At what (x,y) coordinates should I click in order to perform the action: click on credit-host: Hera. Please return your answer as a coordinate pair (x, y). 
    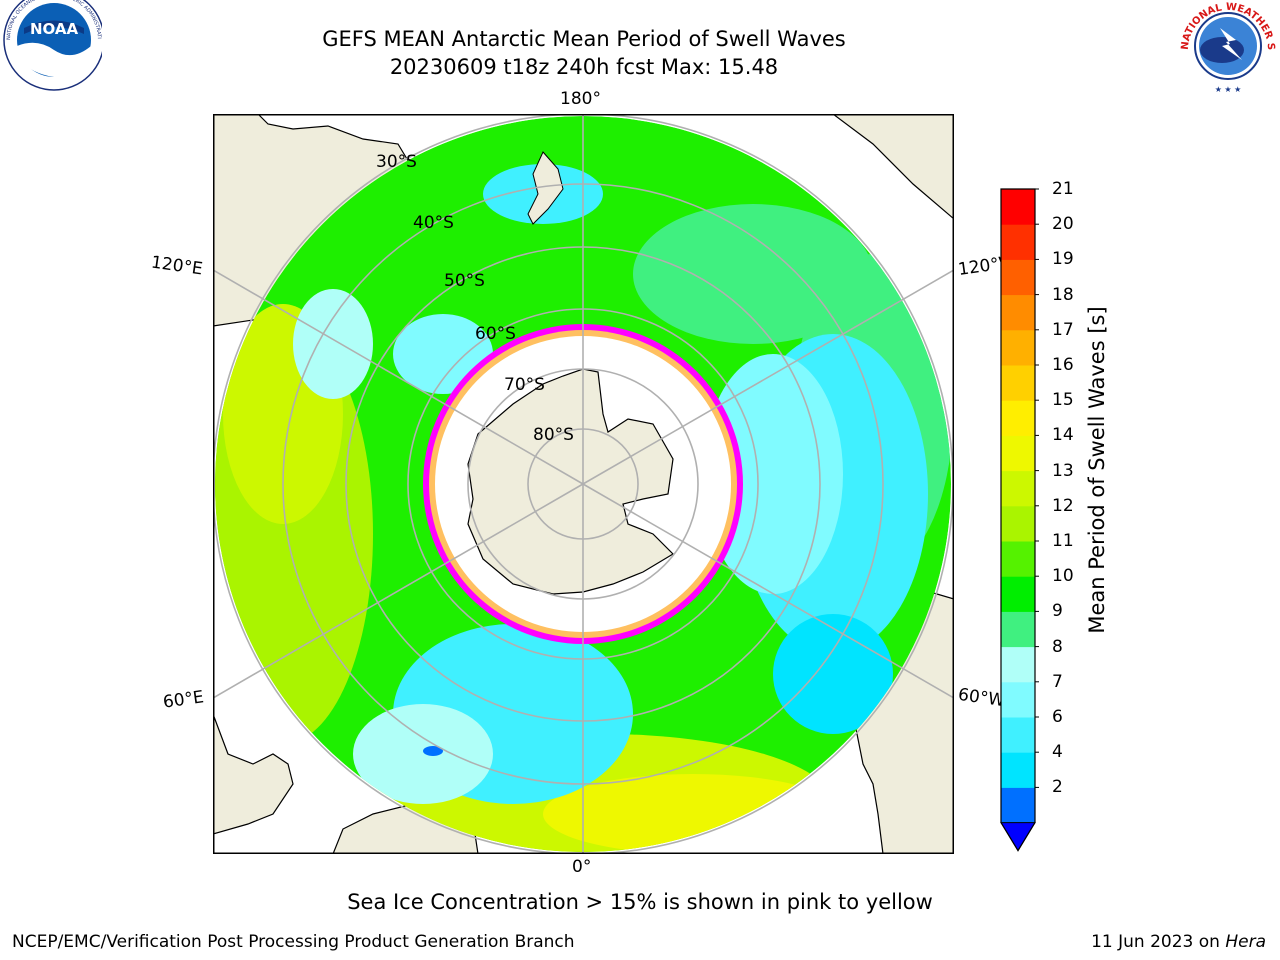
    Looking at the image, I should click on (1245, 942).